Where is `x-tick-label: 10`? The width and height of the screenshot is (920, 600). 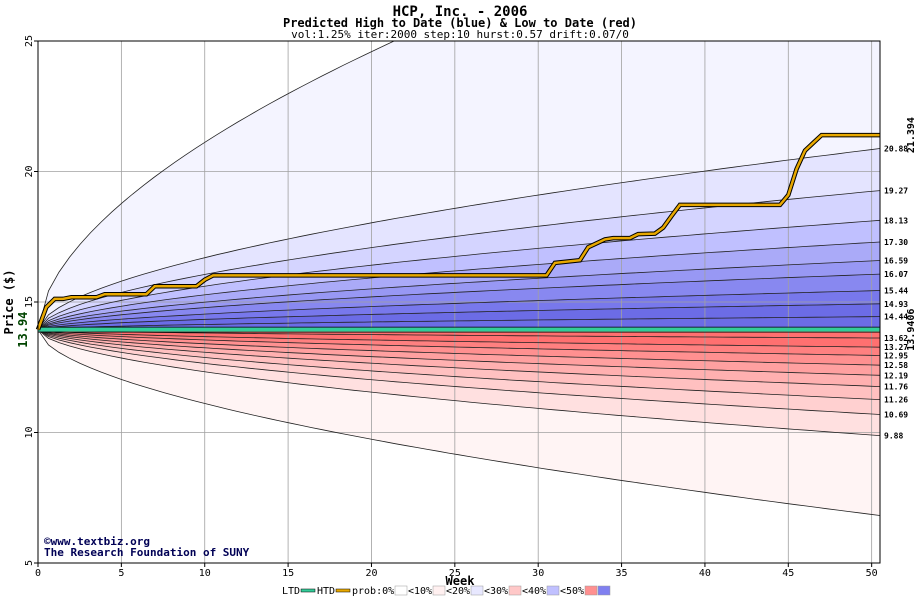 x-tick-label: 10 is located at coordinates (205, 573).